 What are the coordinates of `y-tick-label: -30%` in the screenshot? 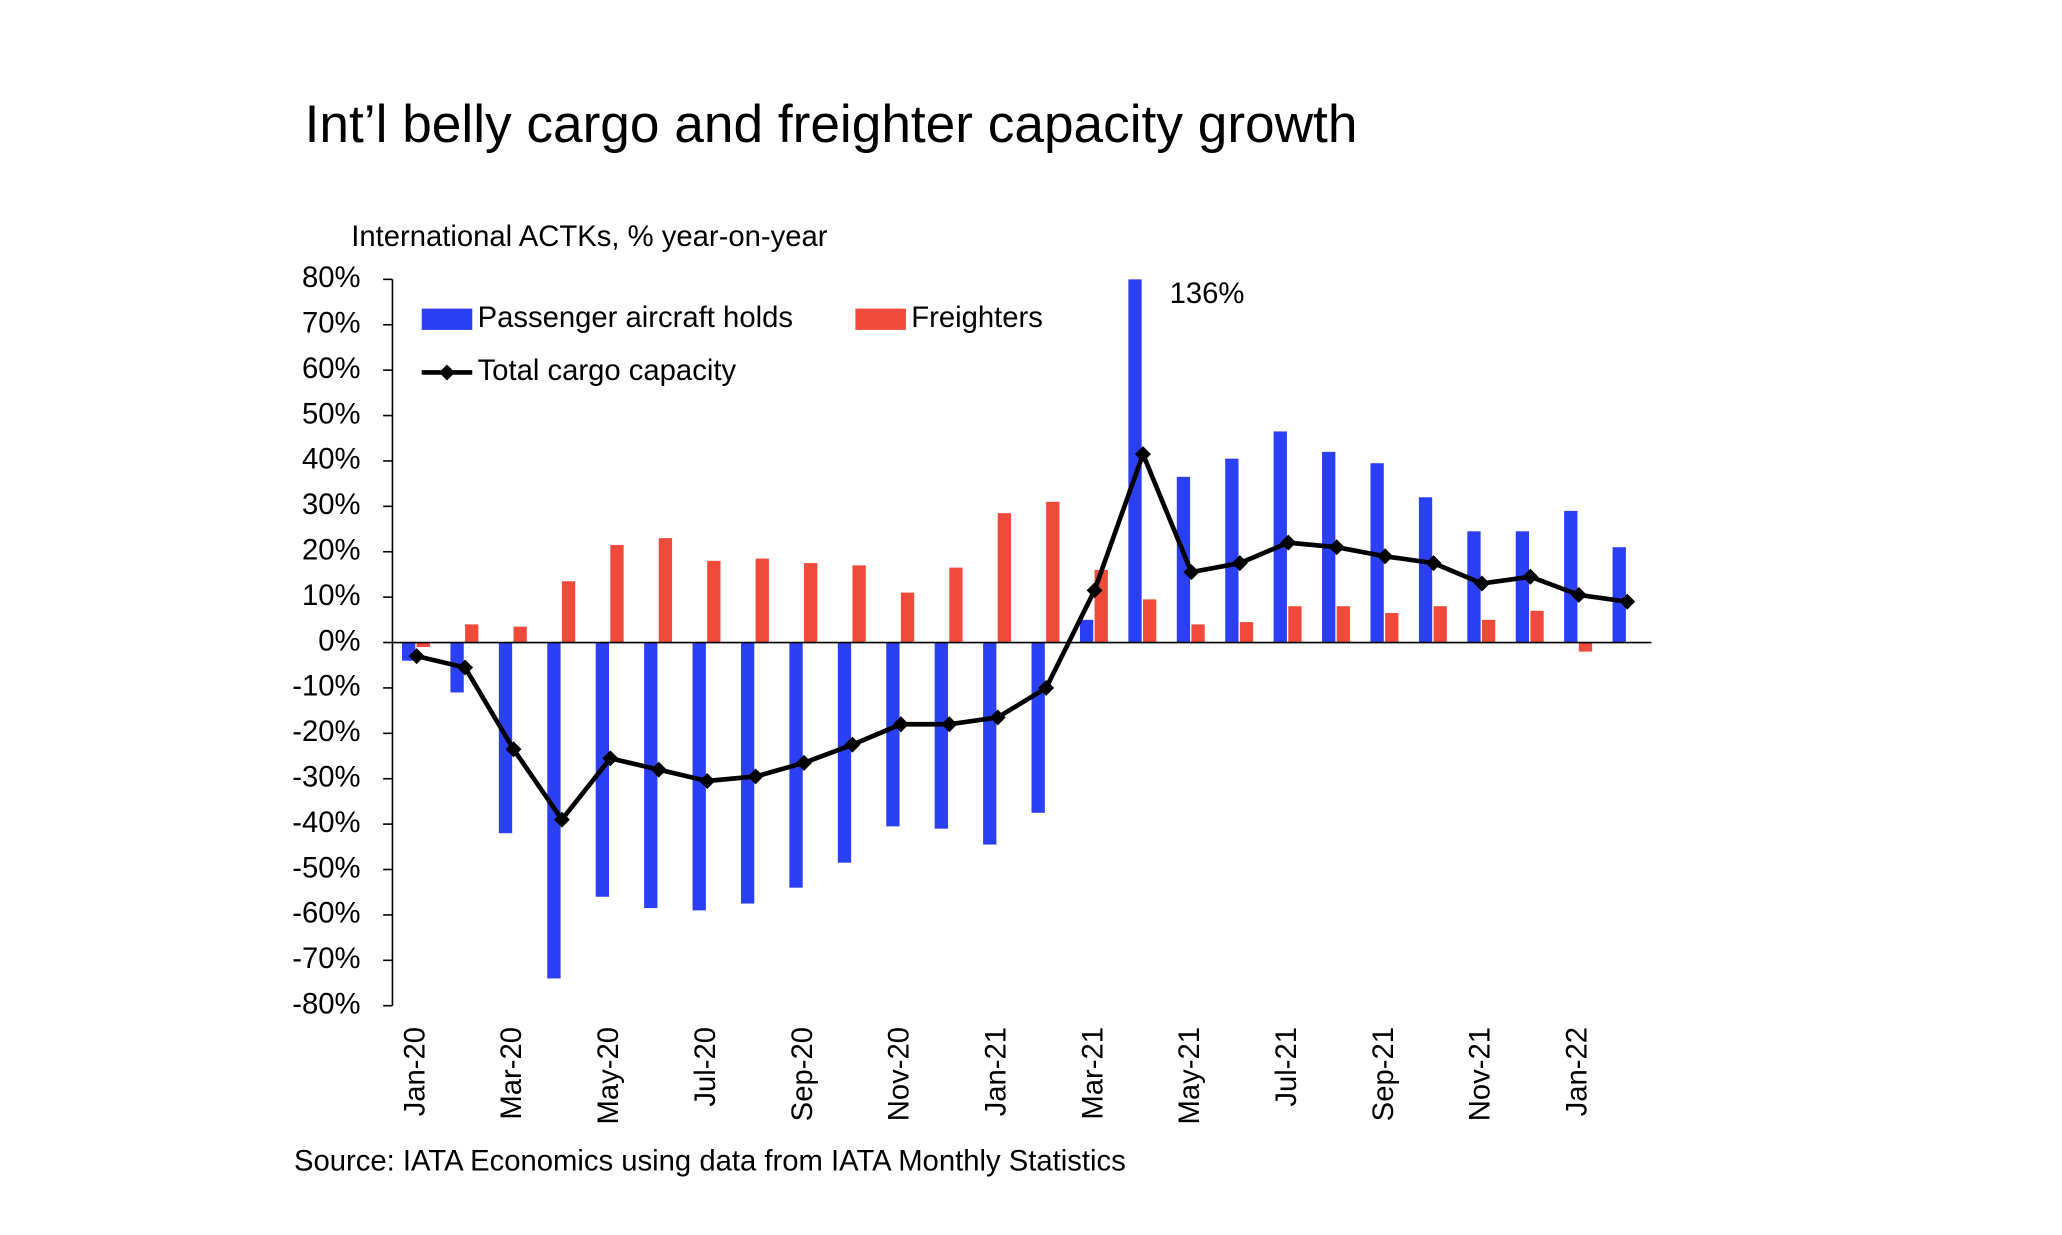 It's located at (326, 777).